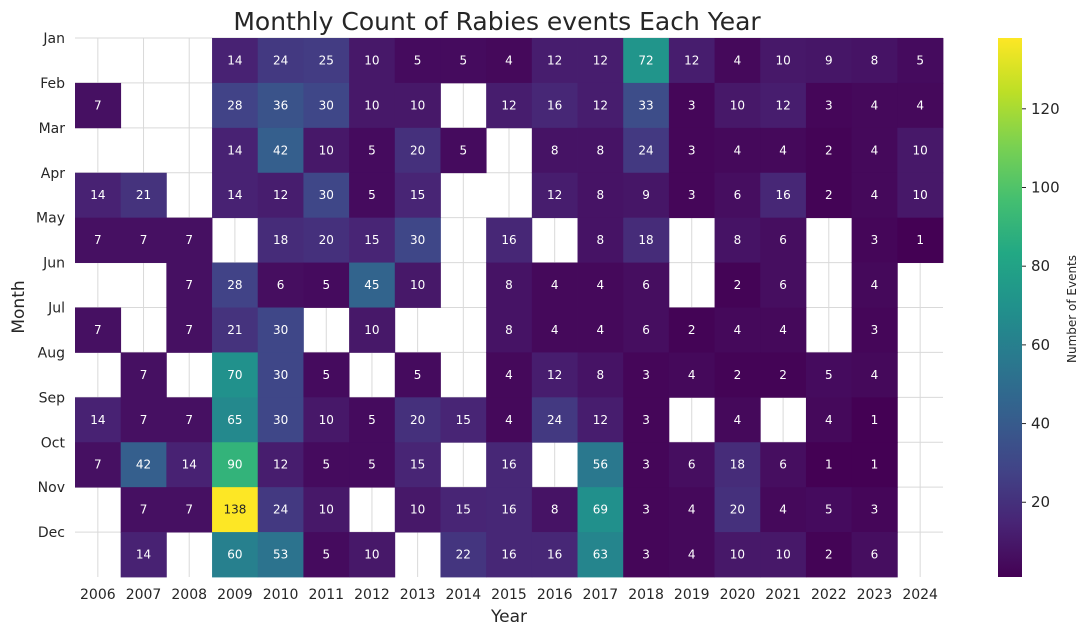 Image resolution: width=1091 pixels, height=635 pixels. Describe the element at coordinates (920, 240) in the screenshot. I see `cell-value-label: 1` at that location.